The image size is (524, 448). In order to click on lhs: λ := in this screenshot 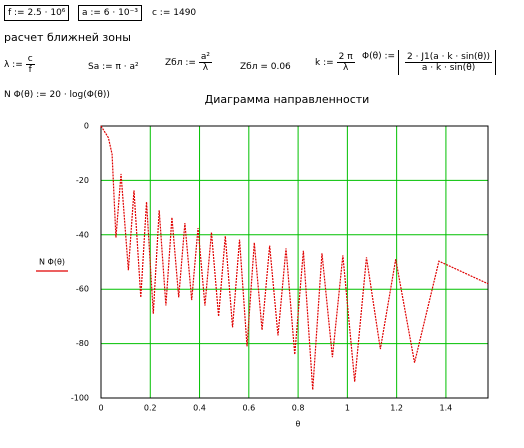, I will do `click(13, 65)`.